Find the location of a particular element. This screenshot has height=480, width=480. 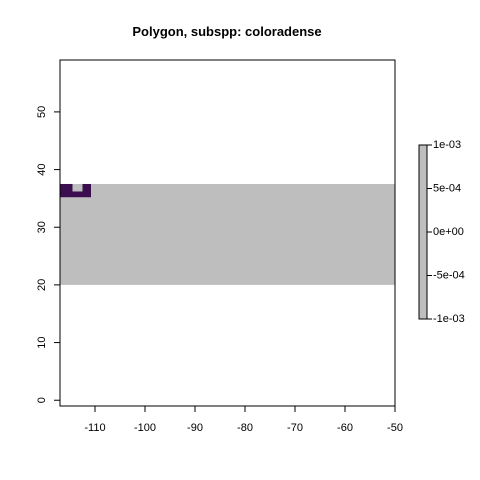

legend-color-bar is located at coordinates (423, 232).